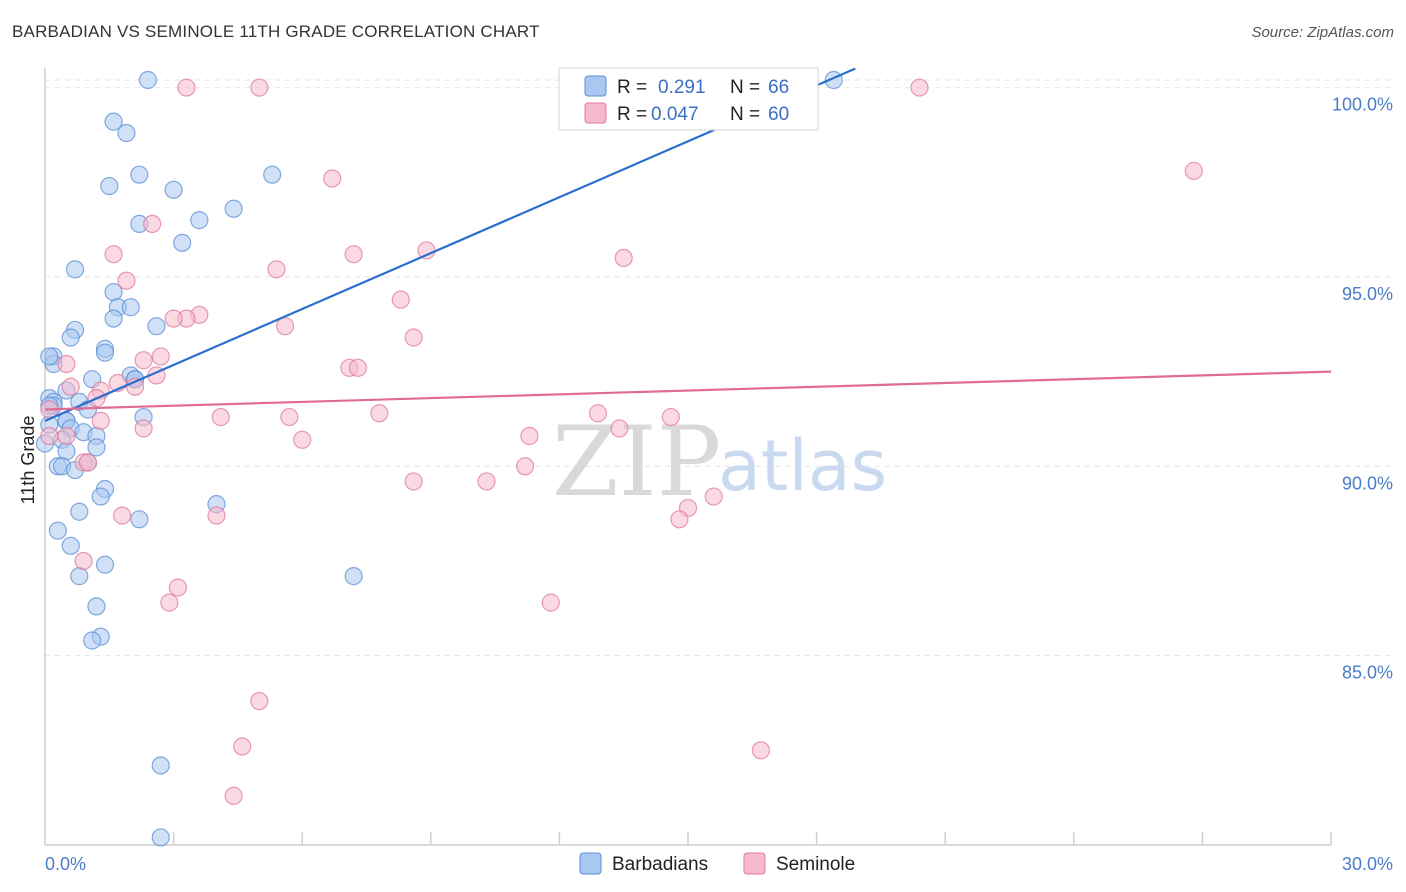 This screenshot has width=1406, height=892. Describe the element at coordinates (752, 838) in the screenshot. I see `x-tick-marks` at that location.